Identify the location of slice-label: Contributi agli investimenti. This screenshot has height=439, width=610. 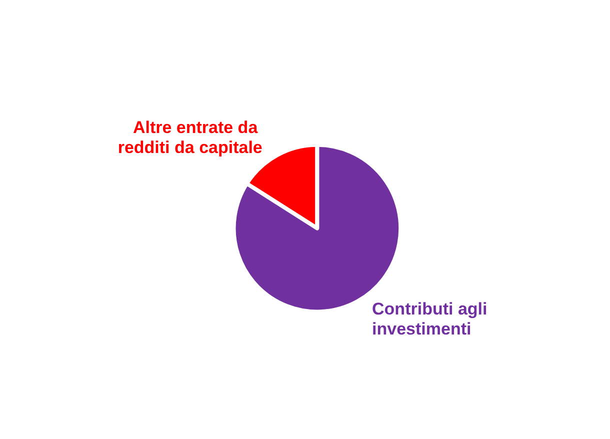
(432, 318).